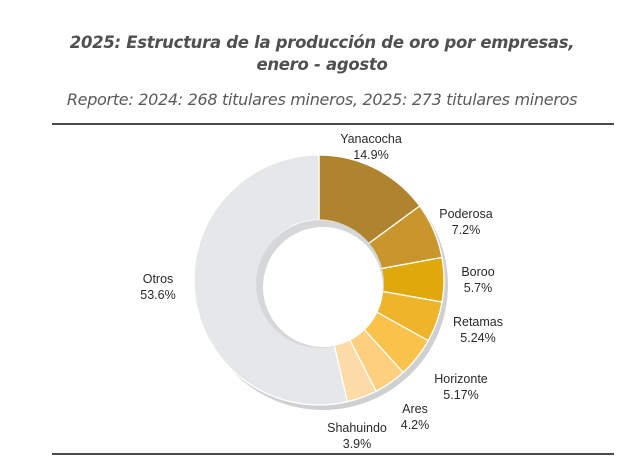 This screenshot has width=644, height=470. What do you see at coordinates (370, 155) in the screenshot?
I see `slice-value-yanacocha: 14.9%` at bounding box center [370, 155].